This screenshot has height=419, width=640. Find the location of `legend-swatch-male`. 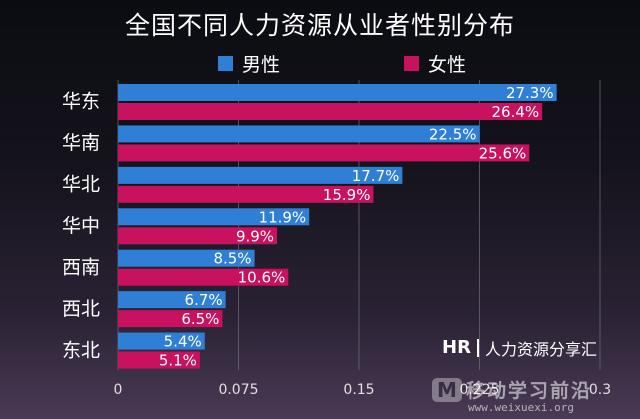

legend-swatch-male is located at coordinates (225, 63).